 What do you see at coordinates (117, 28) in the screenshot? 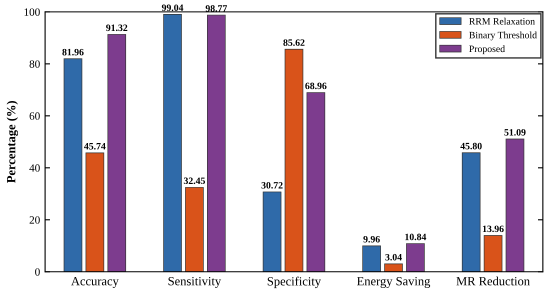
I see `data-label: 91.32` at bounding box center [117, 28].